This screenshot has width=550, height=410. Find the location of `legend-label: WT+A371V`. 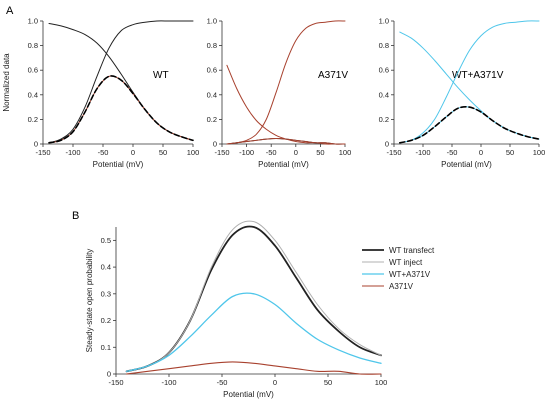

legend-label: WT+A371V is located at coordinates (410, 274).